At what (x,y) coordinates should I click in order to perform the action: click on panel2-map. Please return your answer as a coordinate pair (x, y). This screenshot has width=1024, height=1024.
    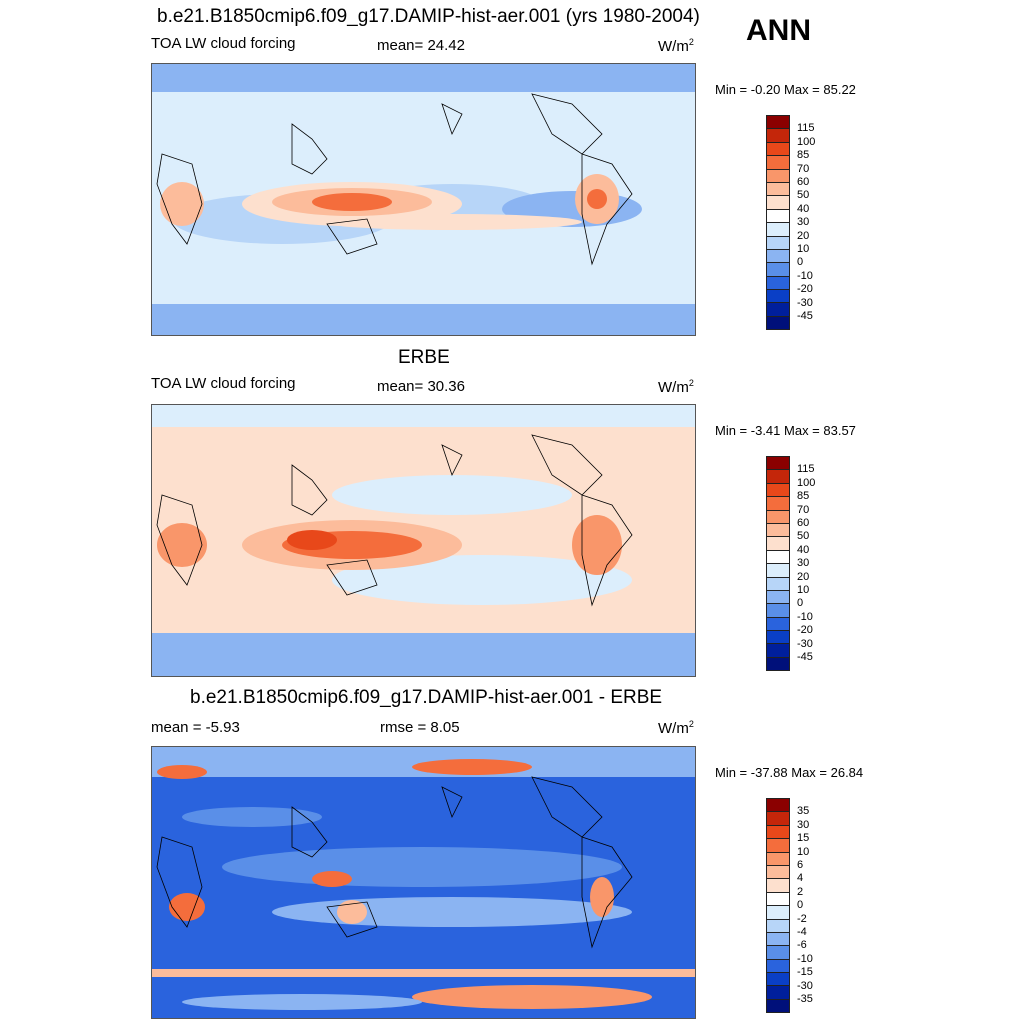
    Looking at the image, I should click on (423, 540).